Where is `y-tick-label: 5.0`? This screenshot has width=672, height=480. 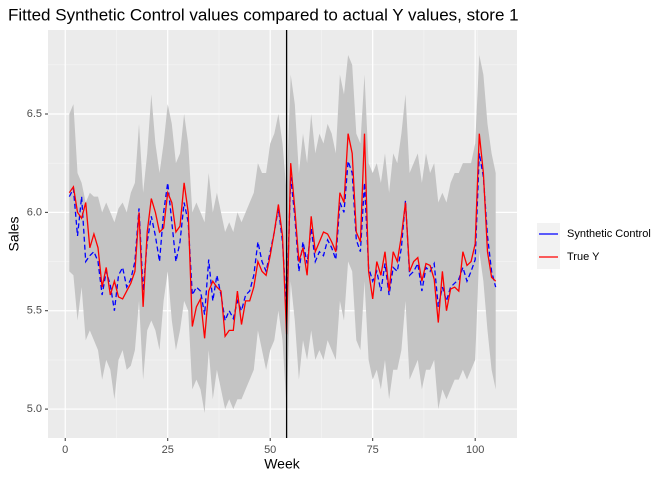
y-tick-label: 5.0 is located at coordinates (34, 409).